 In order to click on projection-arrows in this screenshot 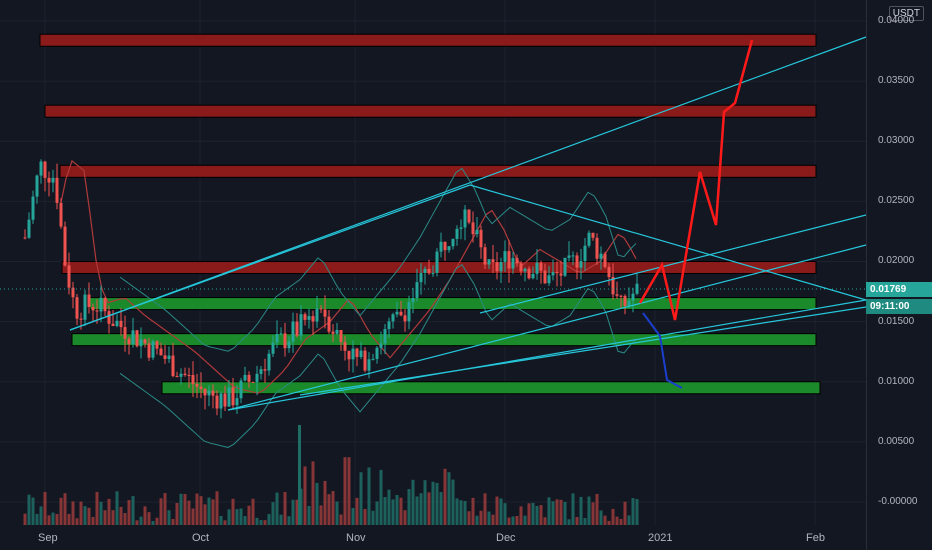, I will do `click(696, 214)`.